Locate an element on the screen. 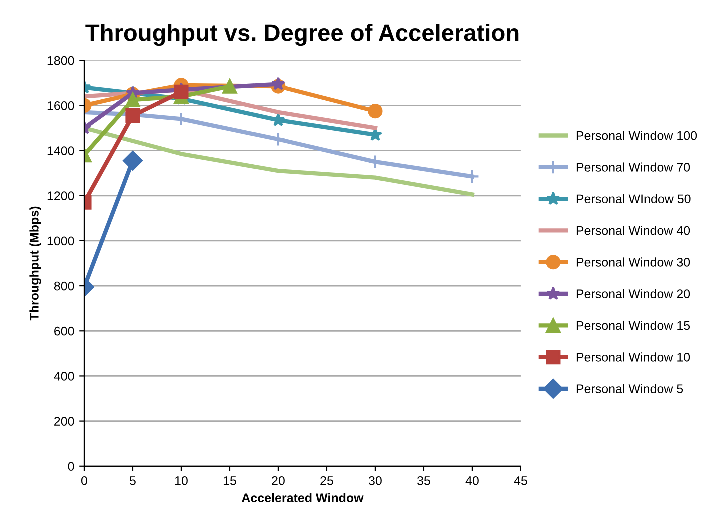 This screenshot has height=527, width=704. legend-label: Personal WIndow 50 is located at coordinates (633, 199).